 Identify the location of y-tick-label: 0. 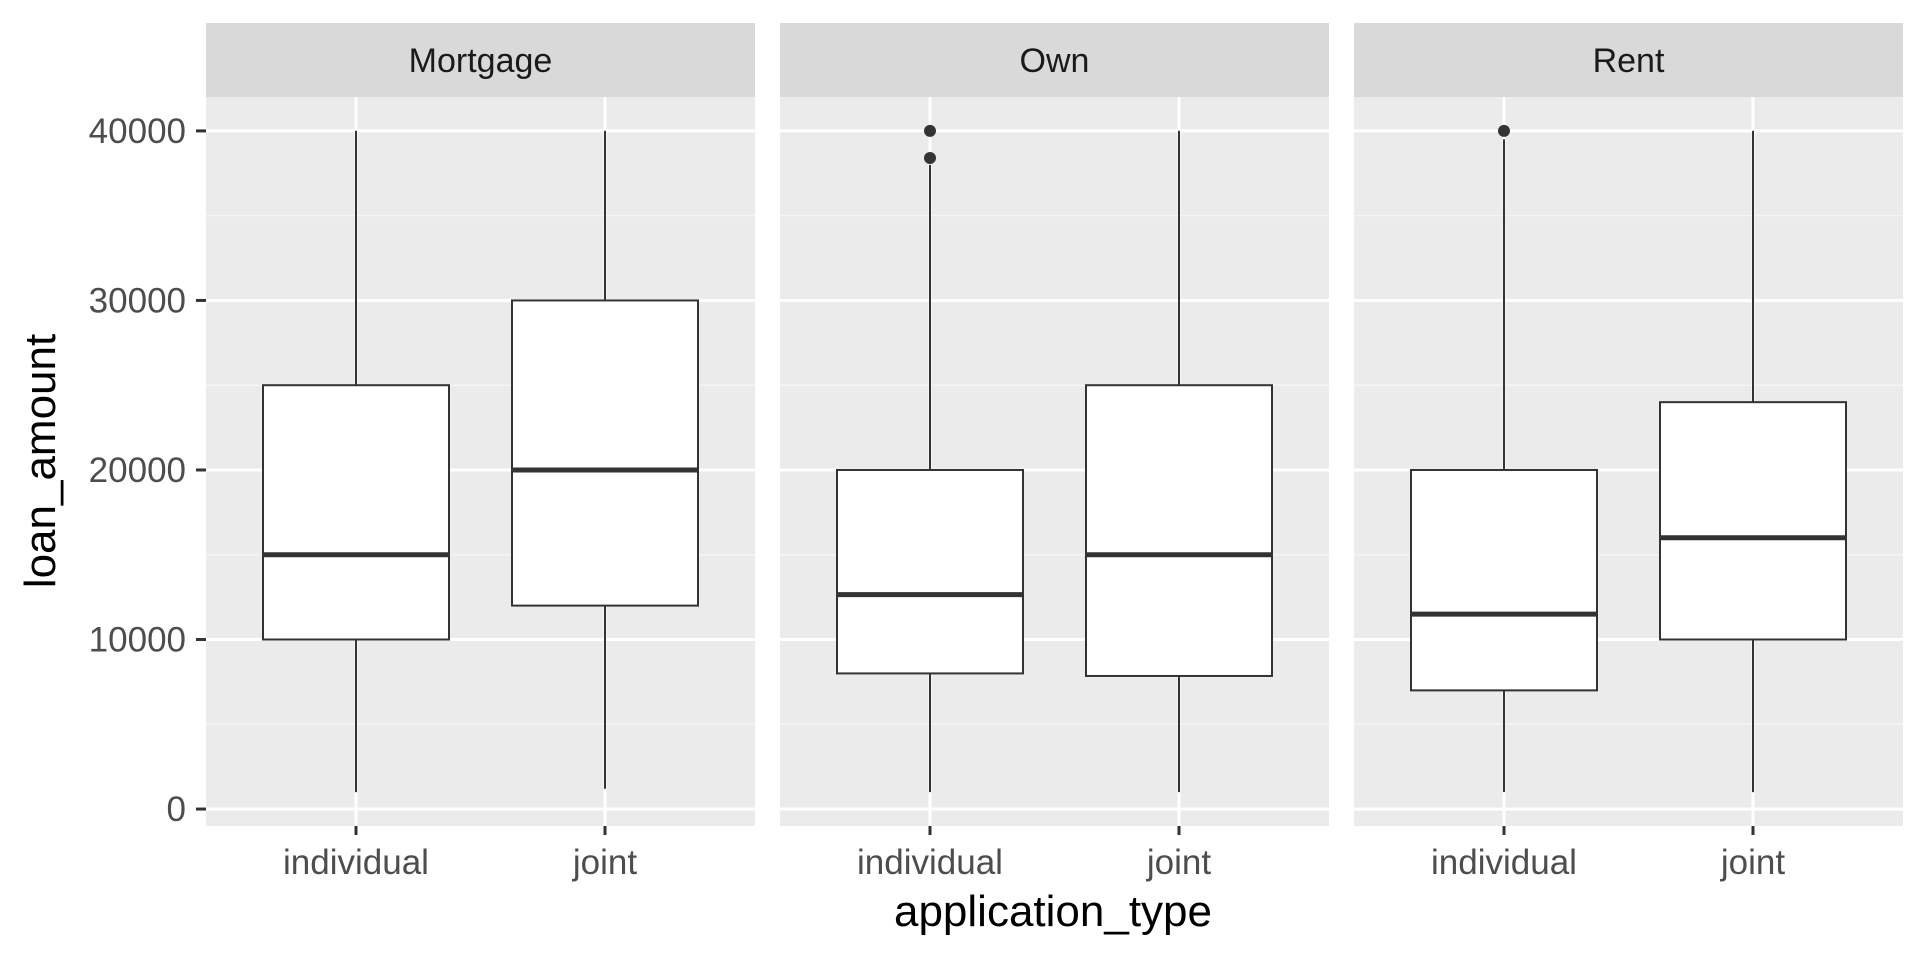
(176, 809).